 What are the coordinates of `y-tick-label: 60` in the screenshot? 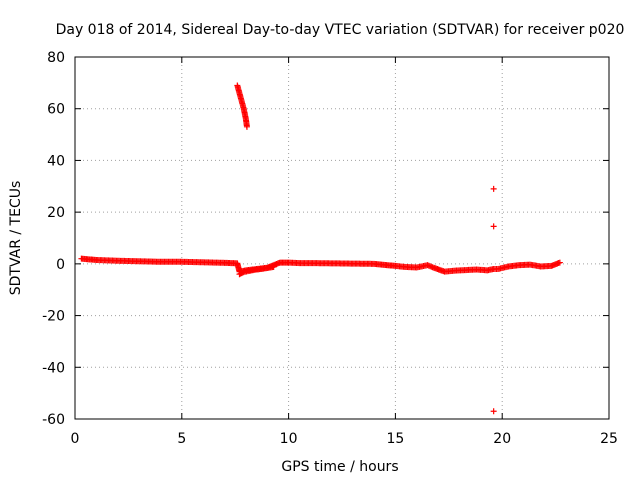 It's located at (56, 110).